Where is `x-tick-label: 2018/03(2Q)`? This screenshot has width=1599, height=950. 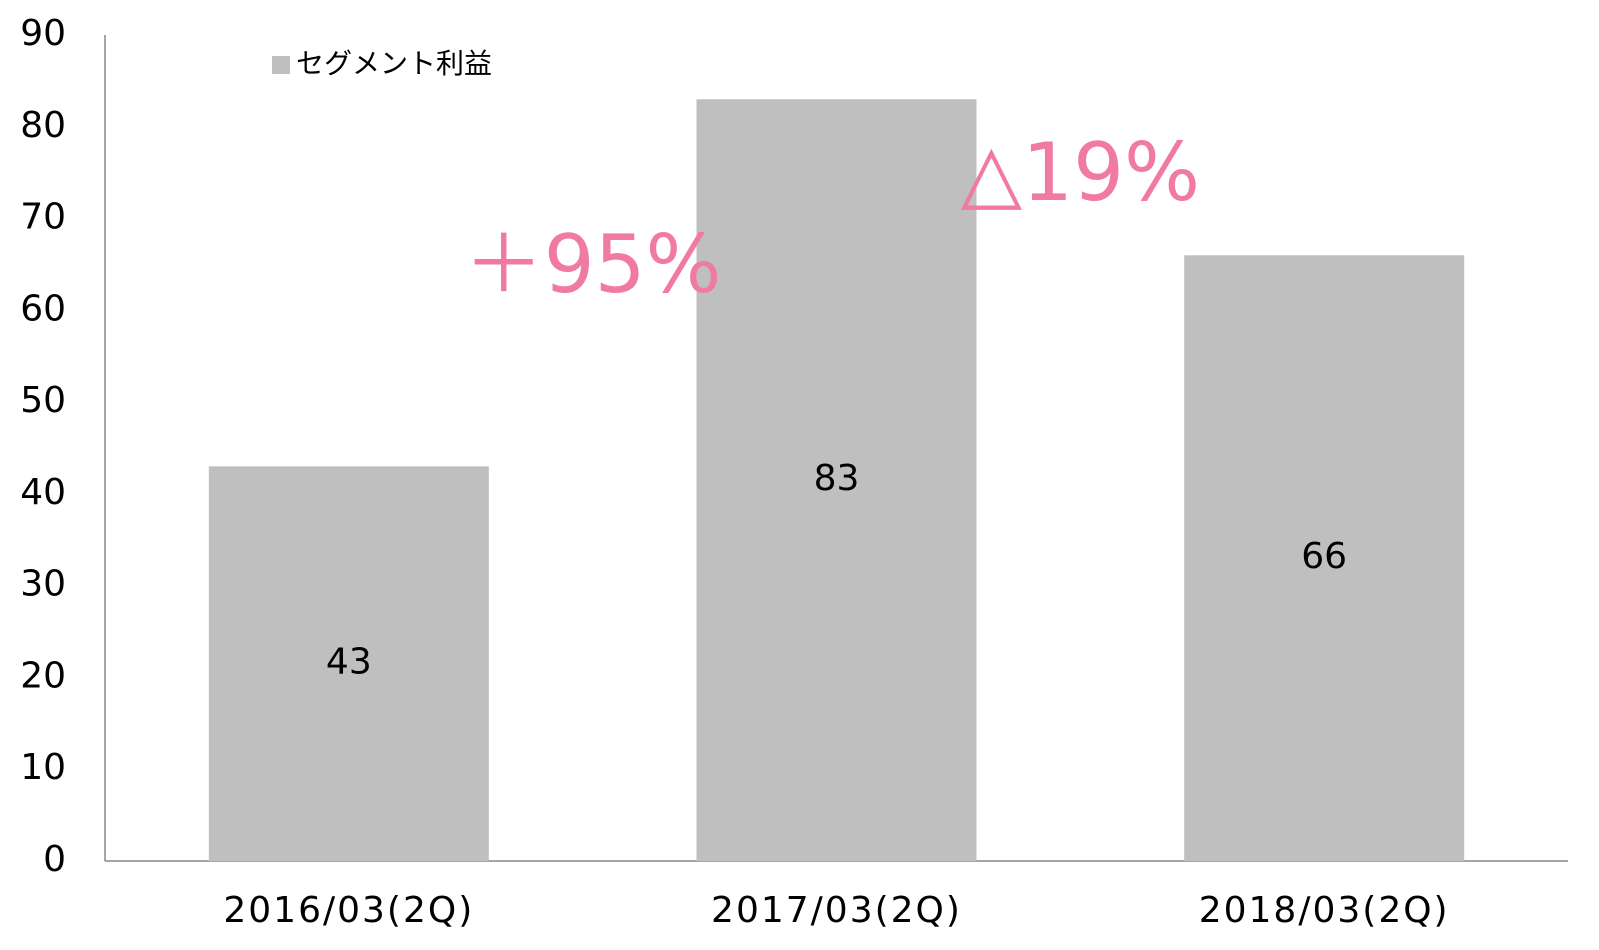 x-tick-label: 2018/03(2Q) is located at coordinates (1324, 910).